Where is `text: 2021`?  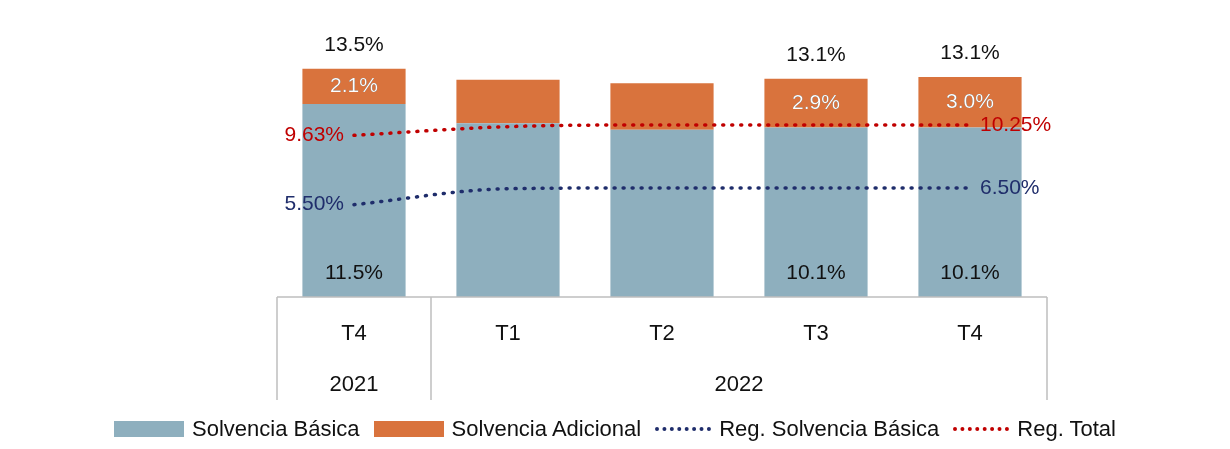
text: 2021 is located at coordinates (354, 384).